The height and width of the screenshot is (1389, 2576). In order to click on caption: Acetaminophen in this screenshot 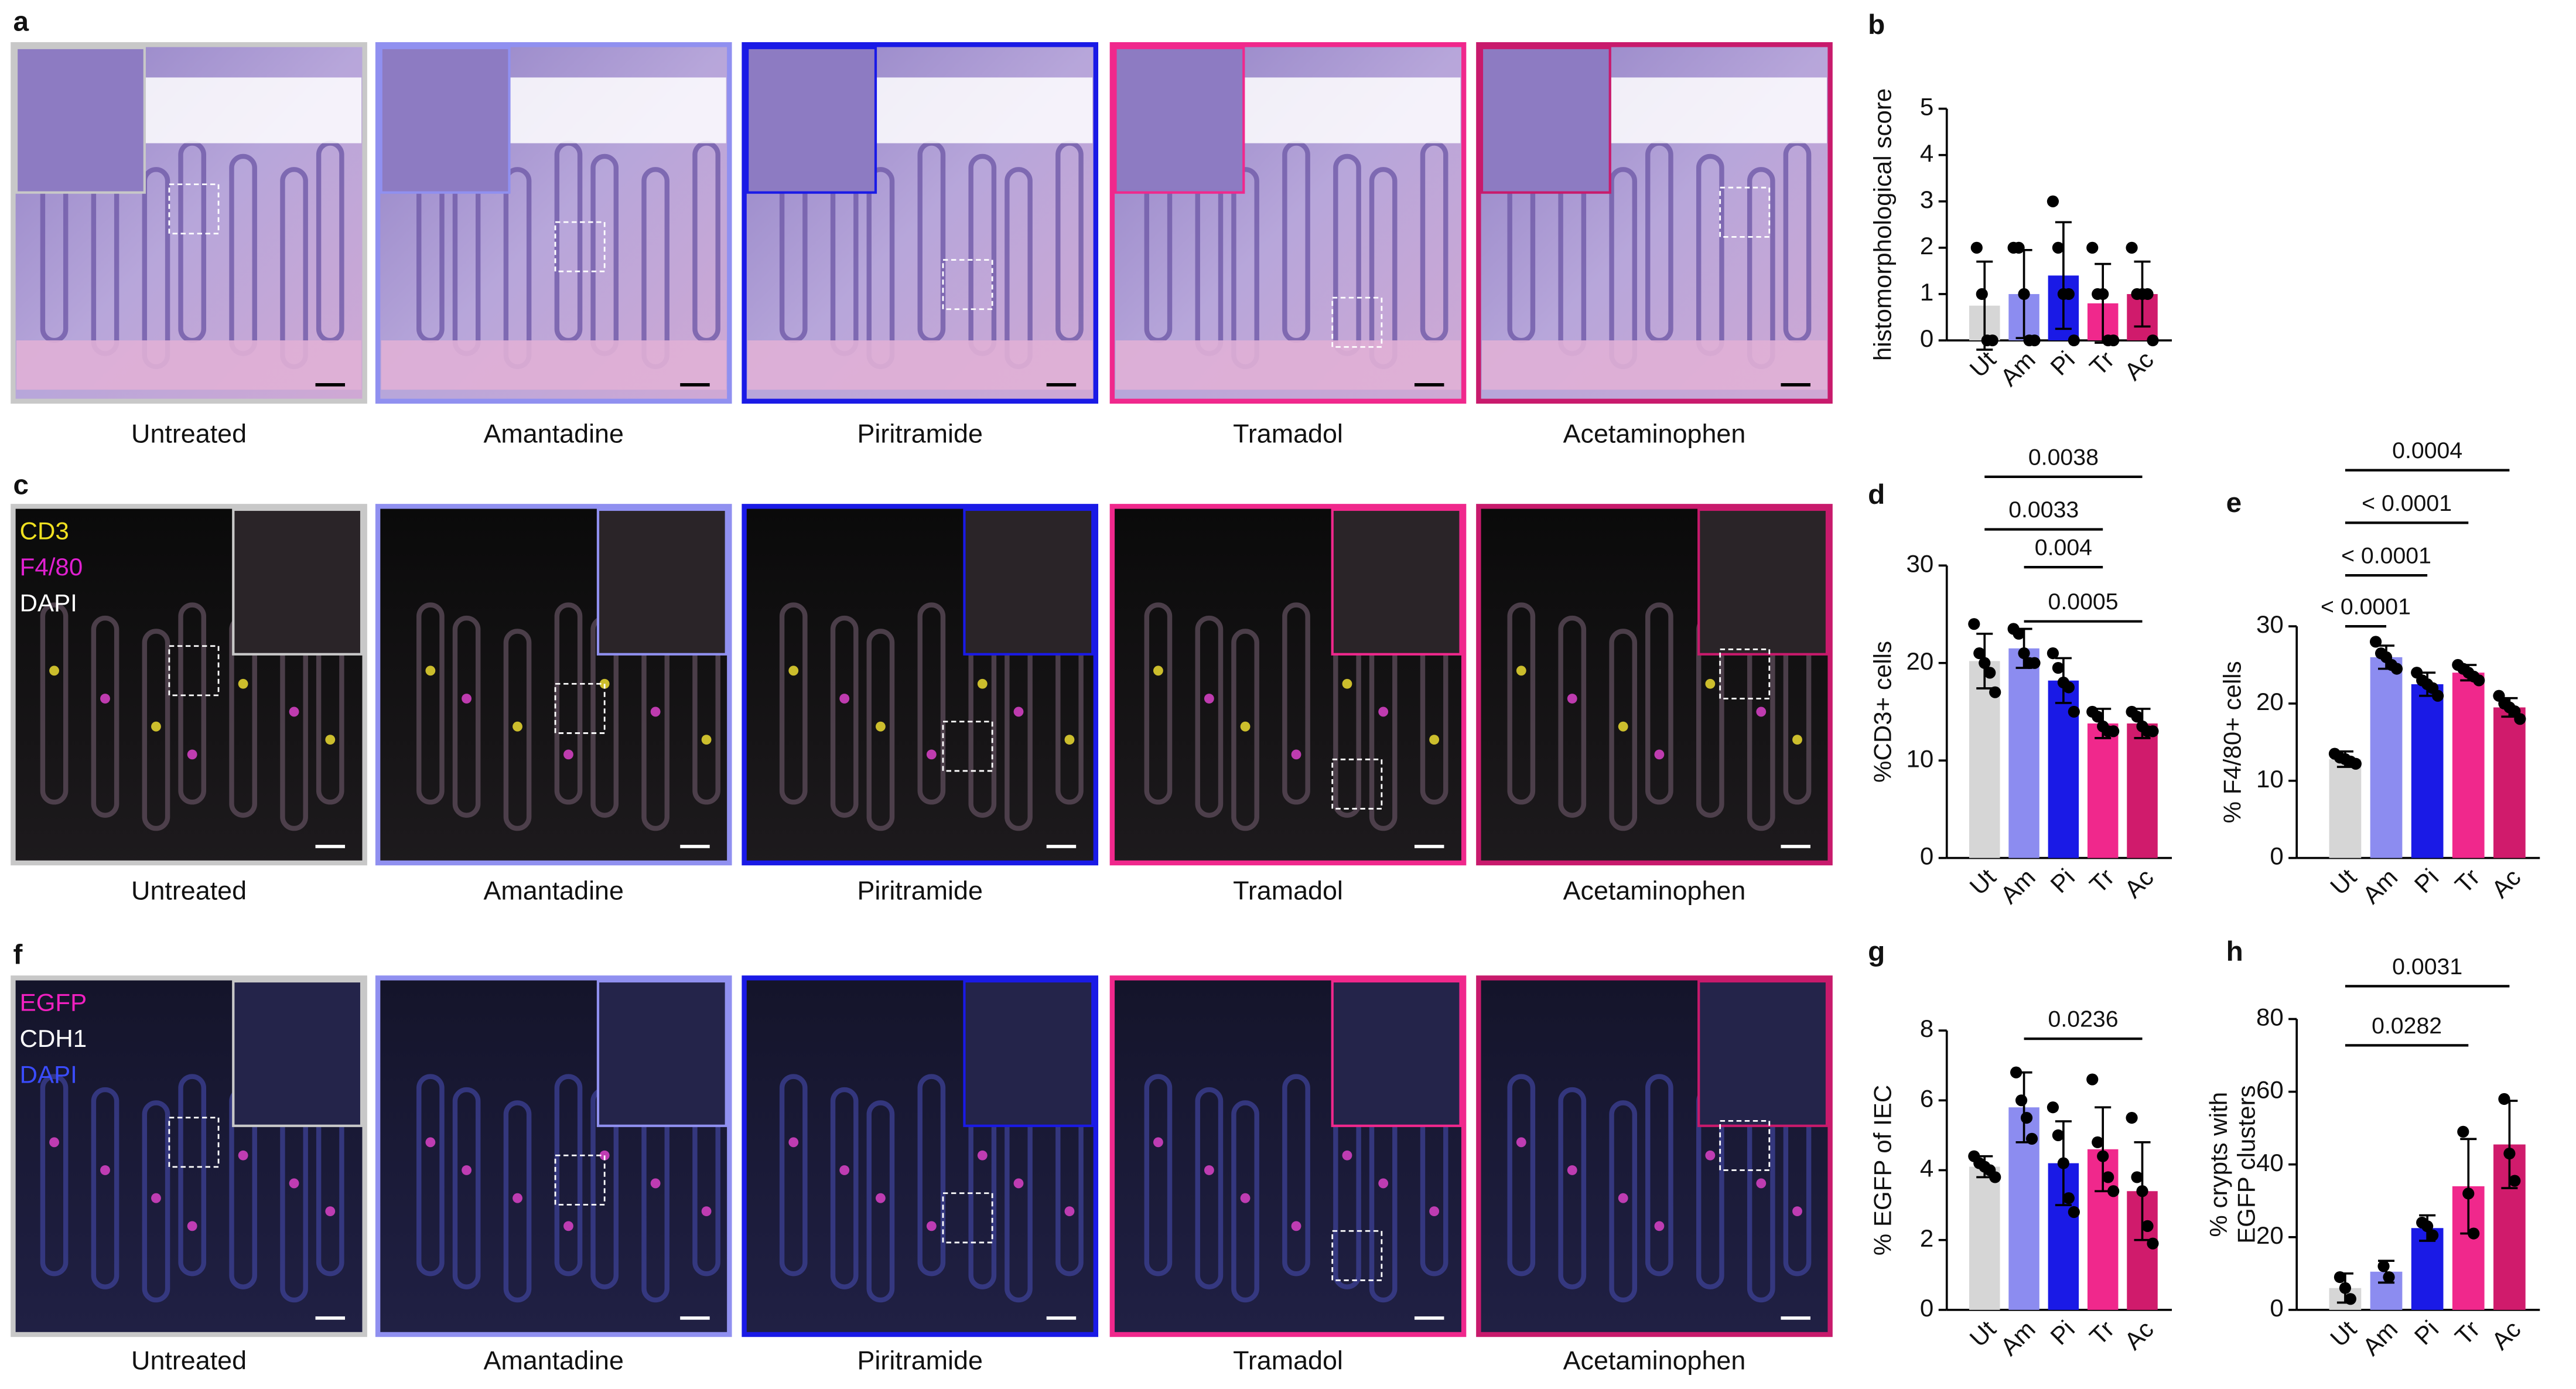, I will do `click(1655, 1361)`.